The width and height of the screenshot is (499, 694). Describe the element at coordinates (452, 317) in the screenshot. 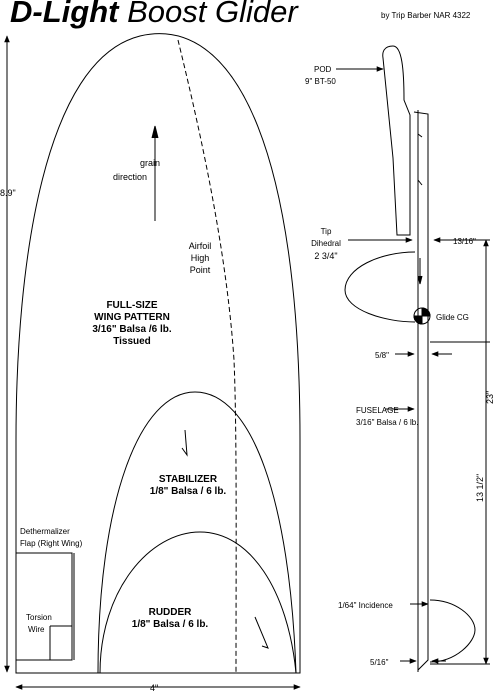

I see `glide-cg-label: Glide CG` at that location.